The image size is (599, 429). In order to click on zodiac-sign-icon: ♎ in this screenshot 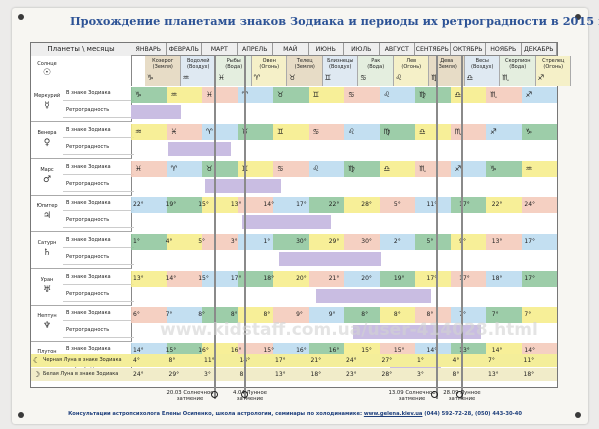, I will do `click(387, 168)`.